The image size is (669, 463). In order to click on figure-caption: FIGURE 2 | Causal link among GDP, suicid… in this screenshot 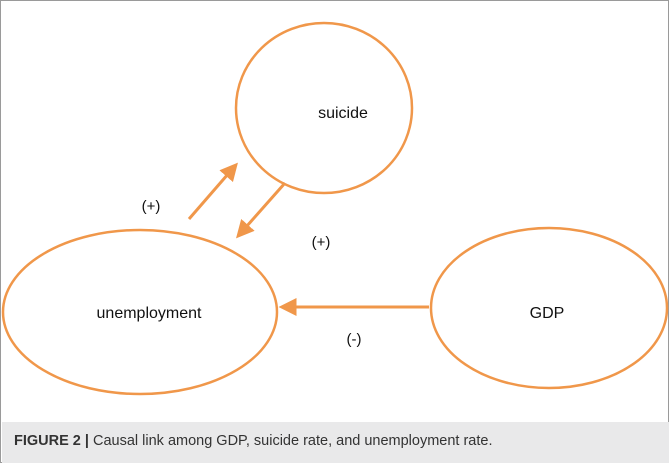, I will do `click(339, 441)`.